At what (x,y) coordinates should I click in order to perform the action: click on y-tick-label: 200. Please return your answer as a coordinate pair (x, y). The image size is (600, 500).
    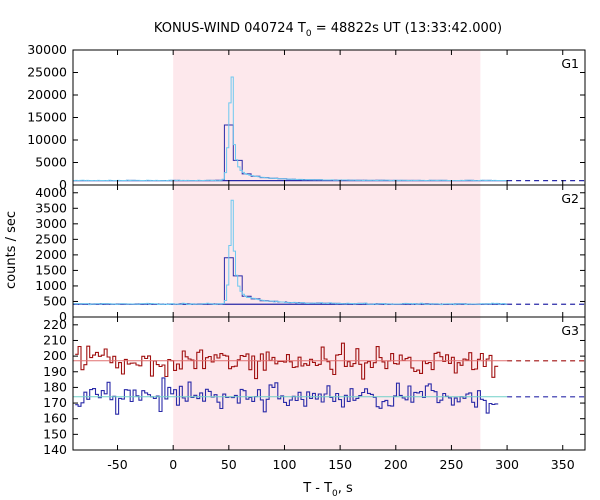
    Looking at the image, I should click on (55, 355).